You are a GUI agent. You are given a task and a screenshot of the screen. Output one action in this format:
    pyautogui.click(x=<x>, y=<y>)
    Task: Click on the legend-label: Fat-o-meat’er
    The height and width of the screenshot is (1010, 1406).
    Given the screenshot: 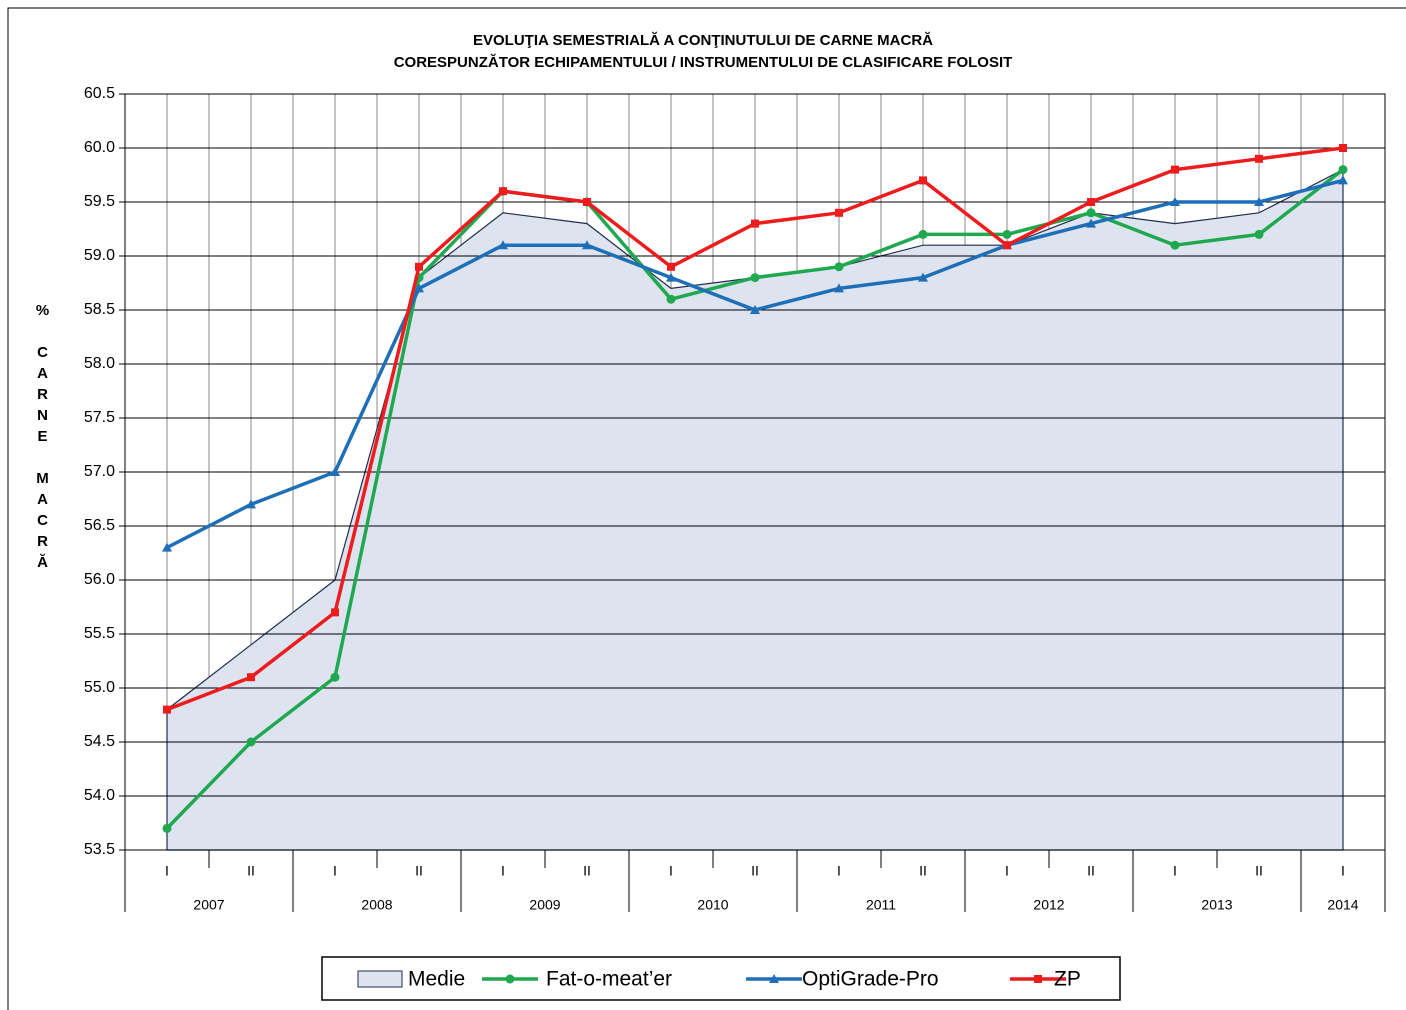 What is the action you would take?
    pyautogui.click(x=609, y=979)
    